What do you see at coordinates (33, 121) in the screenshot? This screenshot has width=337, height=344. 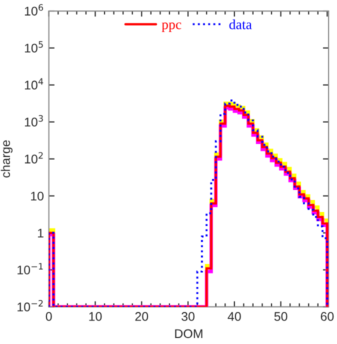 I see `y-tick-label: 10$^{3}$` at bounding box center [33, 121].